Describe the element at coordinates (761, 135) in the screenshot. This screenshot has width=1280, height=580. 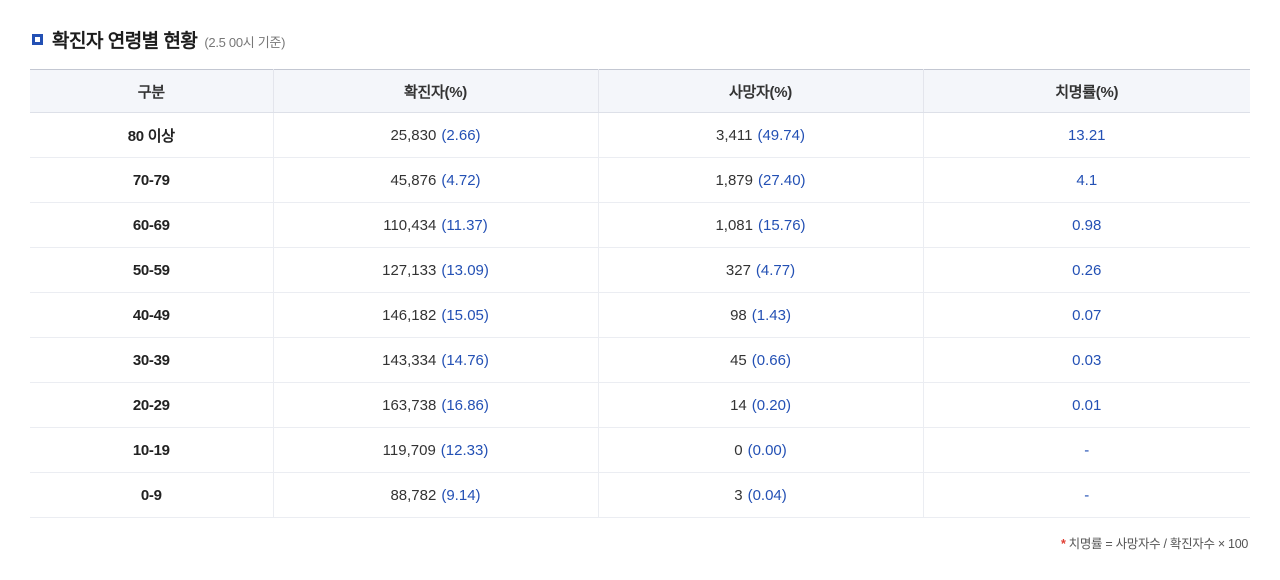
I see `deaths-cell: 3,411 (49.74)` at that location.